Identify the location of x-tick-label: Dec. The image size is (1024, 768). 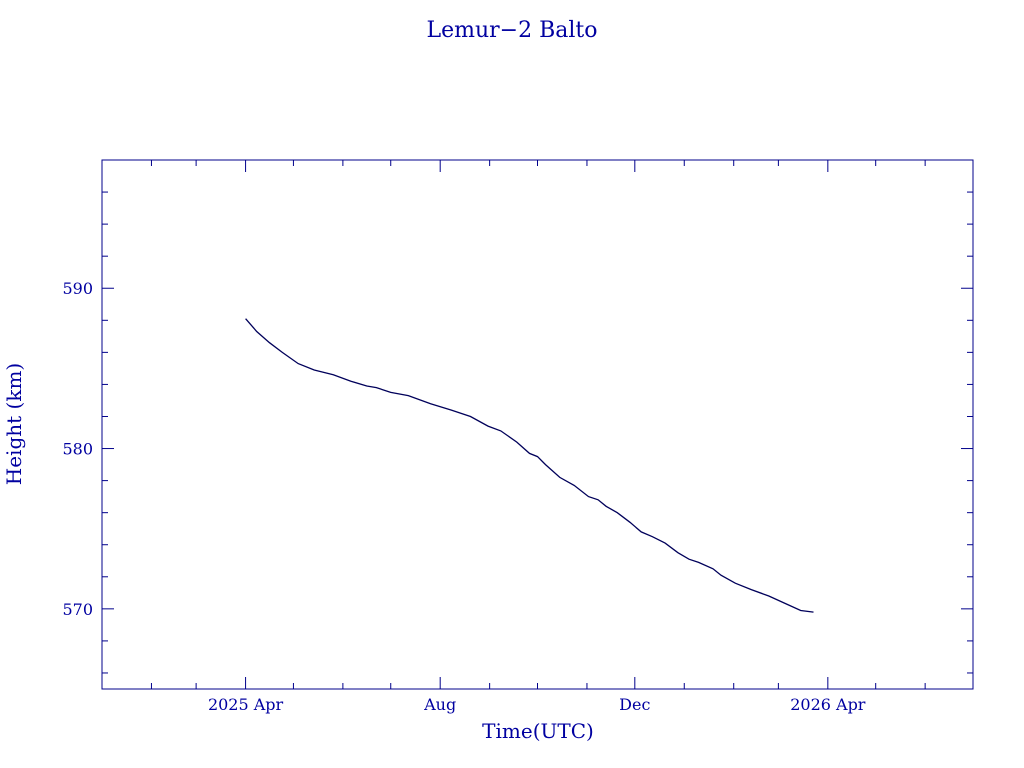
(634, 704).